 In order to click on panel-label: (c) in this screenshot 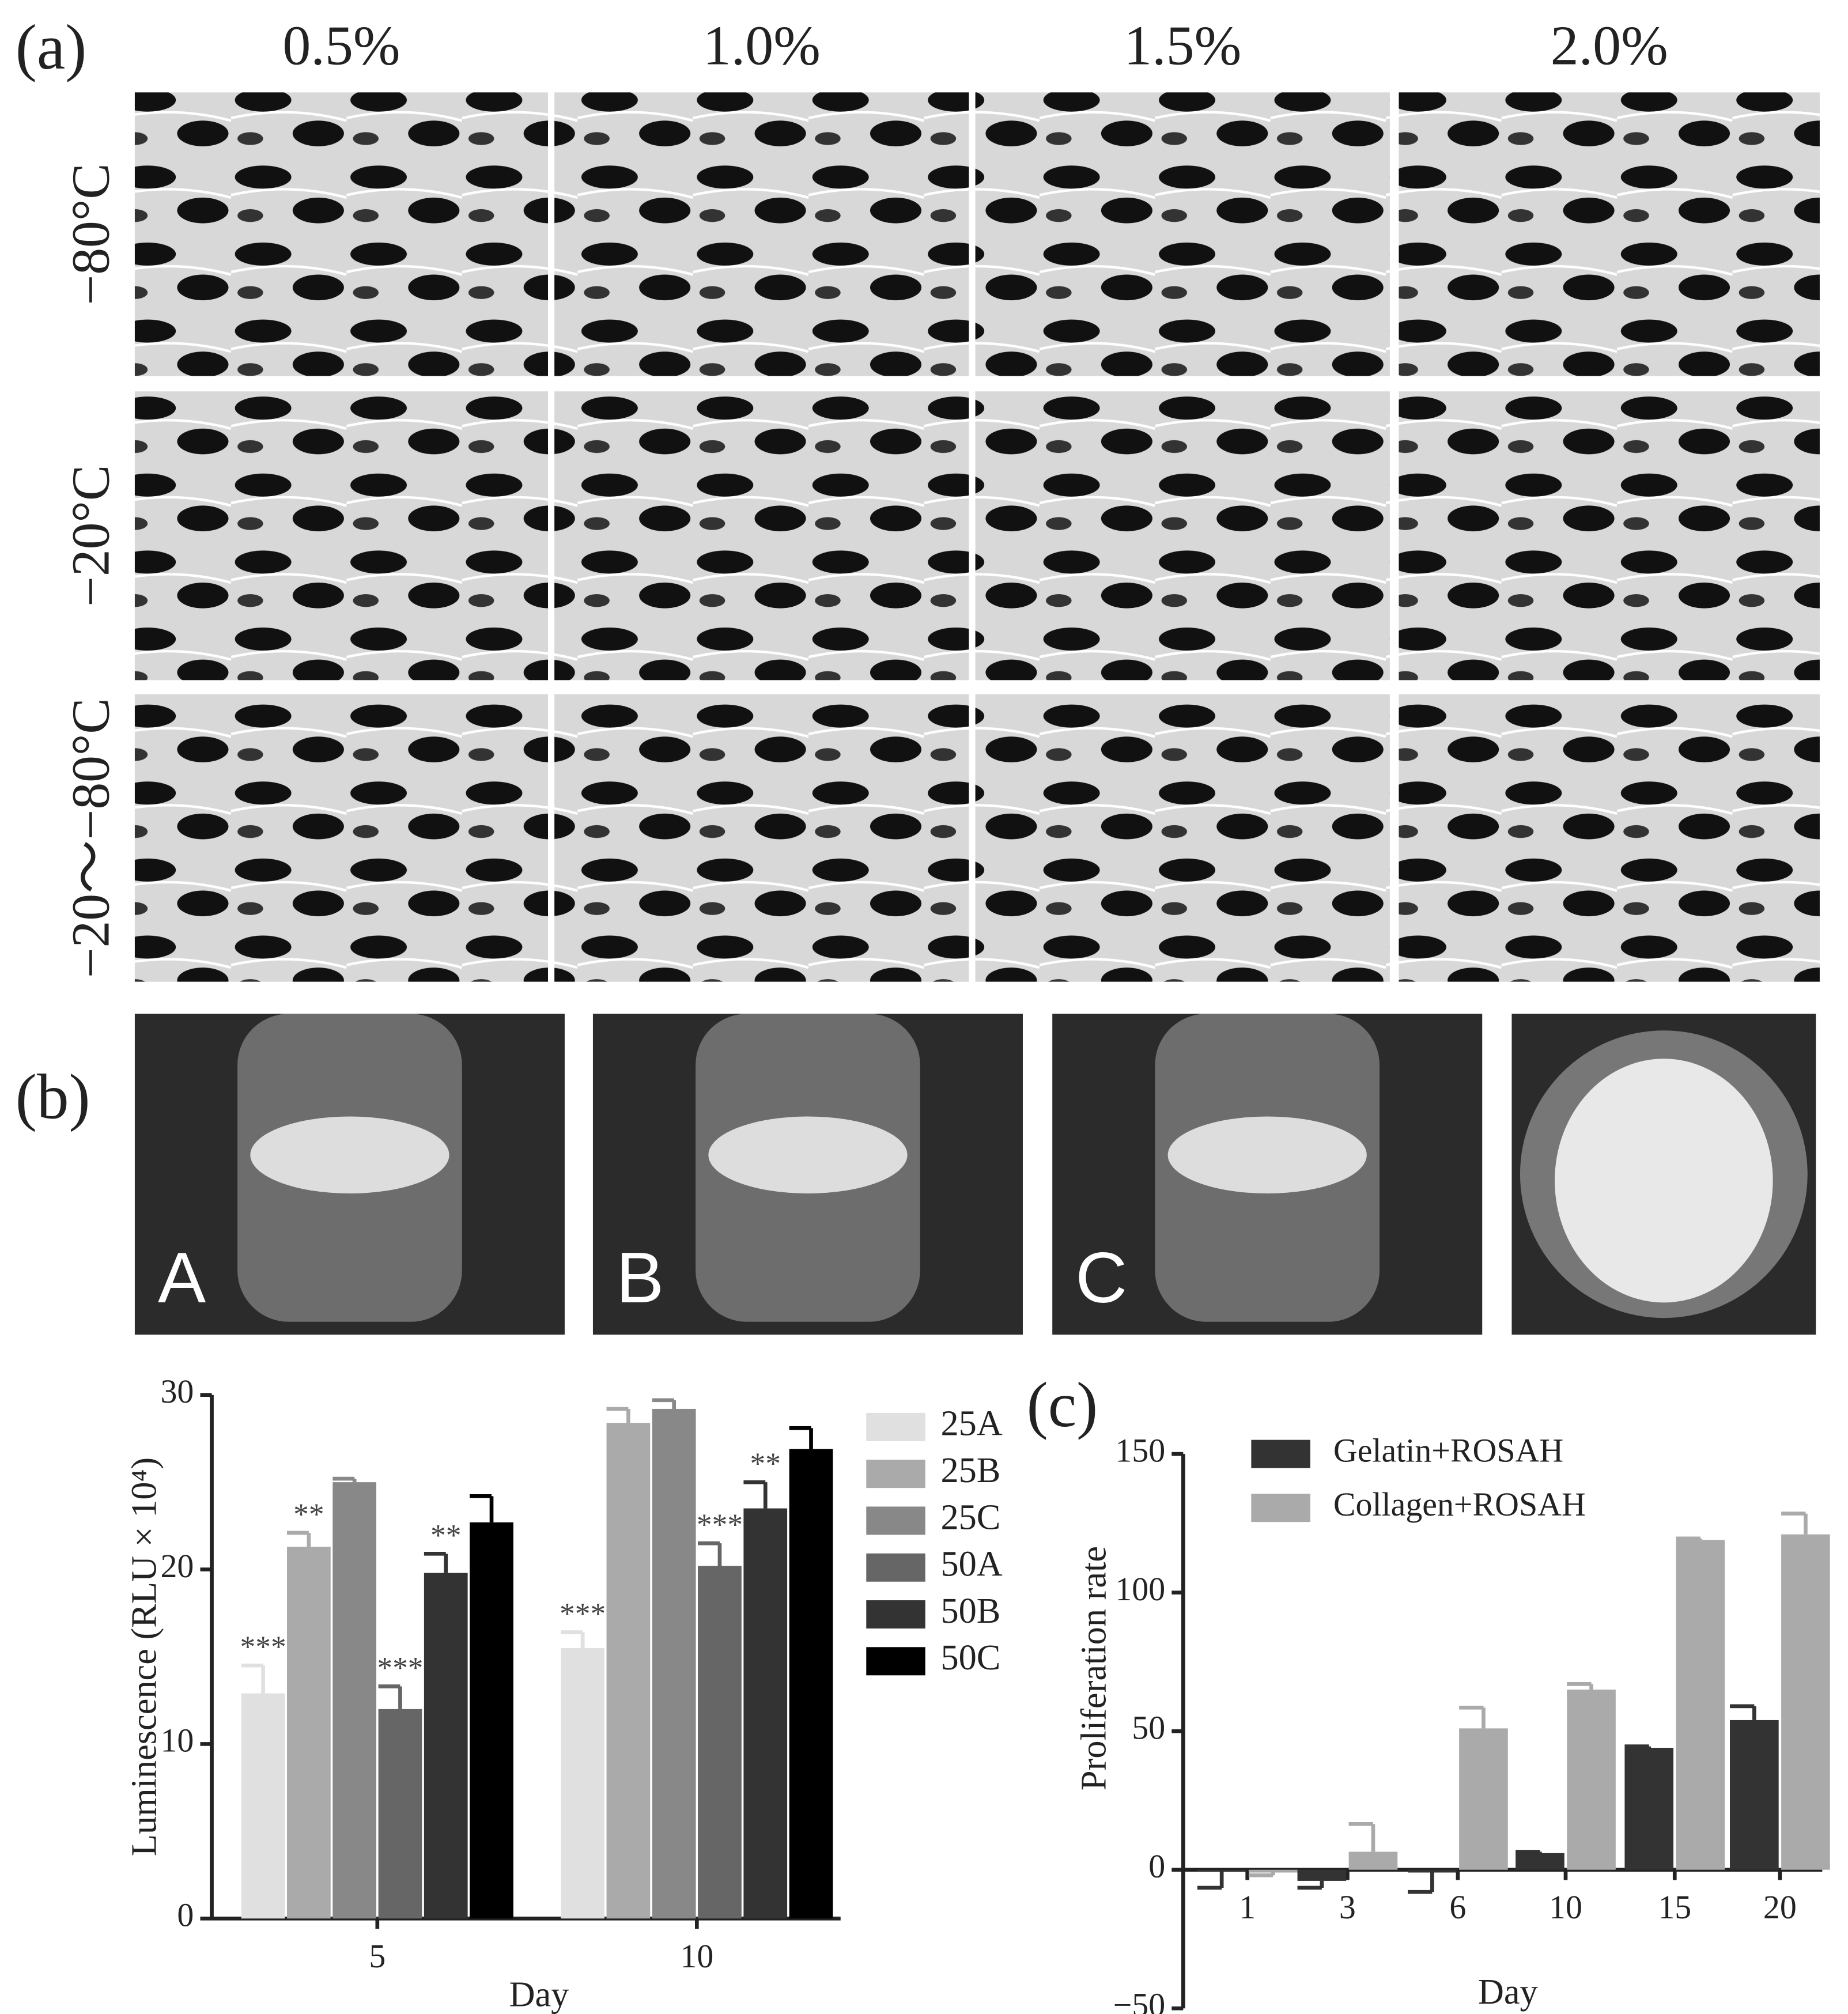, I will do `click(1062, 1405)`.